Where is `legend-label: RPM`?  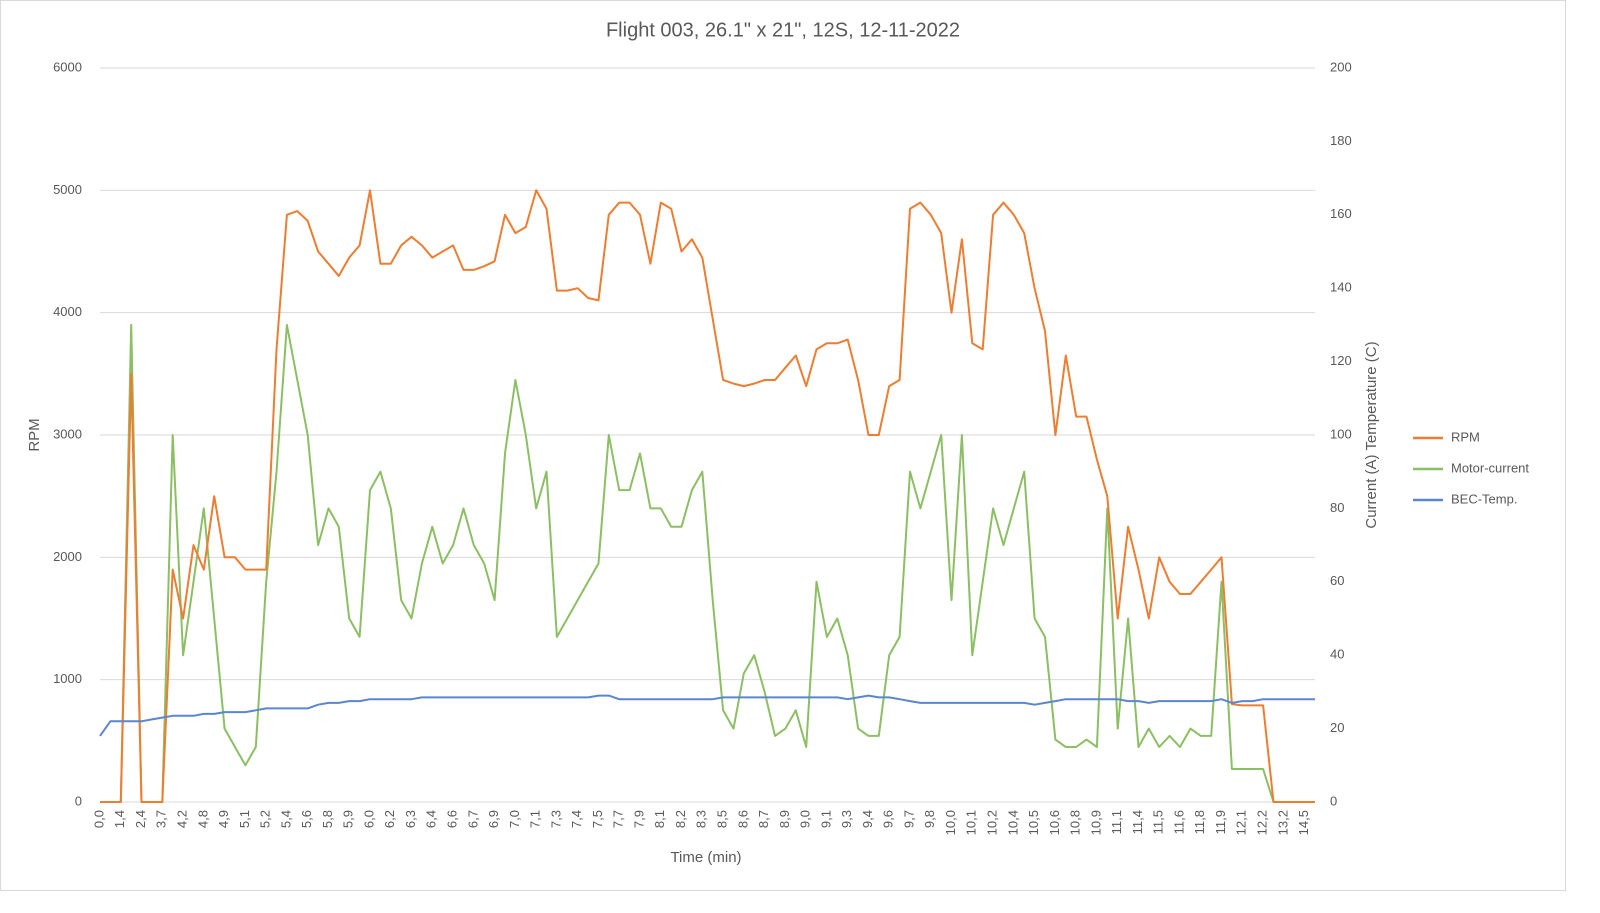
legend-label: RPM is located at coordinates (1465, 436).